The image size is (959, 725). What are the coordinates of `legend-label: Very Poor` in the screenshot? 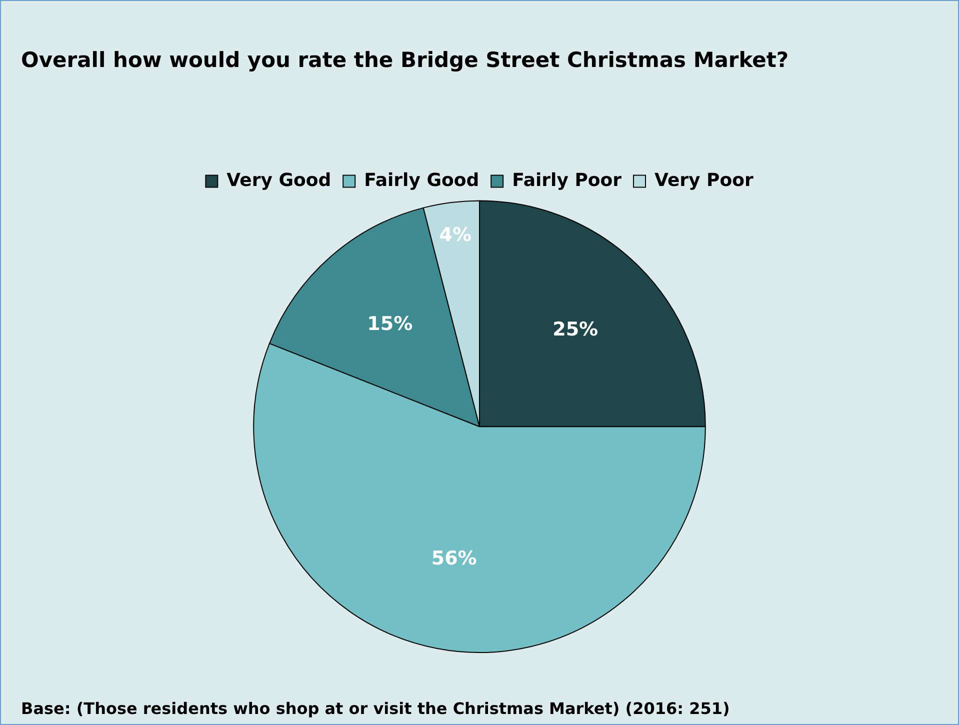 It's located at (704, 180).